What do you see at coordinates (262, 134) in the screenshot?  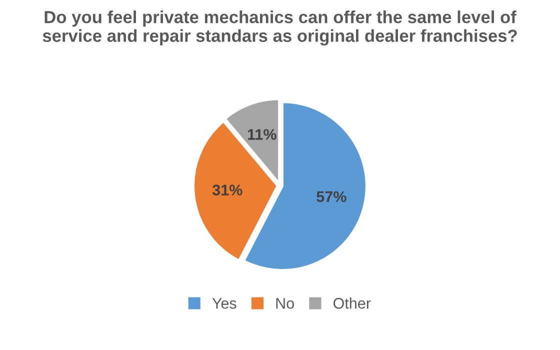 I see `data-label: 11%` at bounding box center [262, 134].